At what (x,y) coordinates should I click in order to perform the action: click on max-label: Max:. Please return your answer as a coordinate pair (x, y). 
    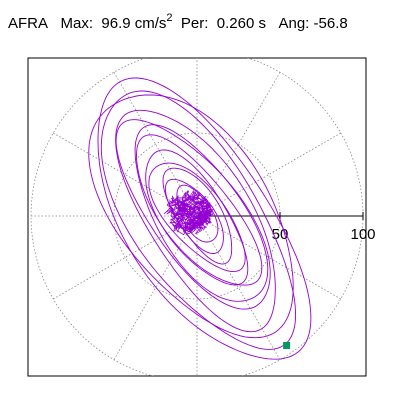
    Looking at the image, I should click on (77, 23).